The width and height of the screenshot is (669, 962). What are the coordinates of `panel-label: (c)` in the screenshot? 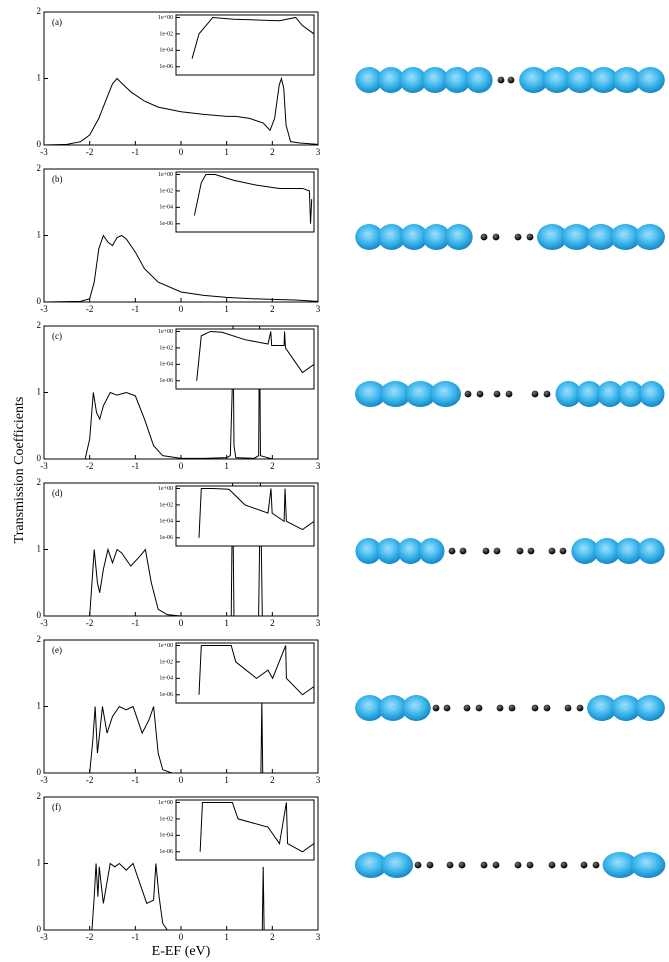 It's located at (57, 336).